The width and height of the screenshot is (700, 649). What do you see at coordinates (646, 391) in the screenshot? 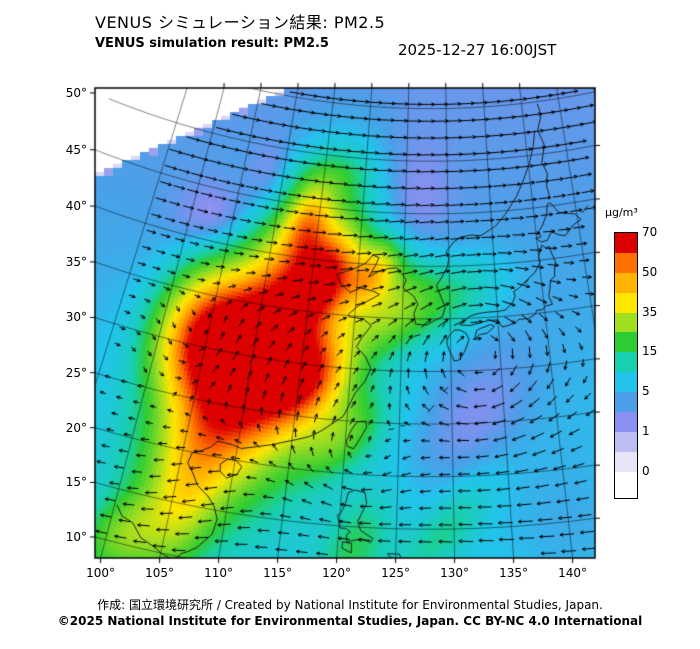
I see `colorbar-tick-label: 5` at bounding box center [646, 391].